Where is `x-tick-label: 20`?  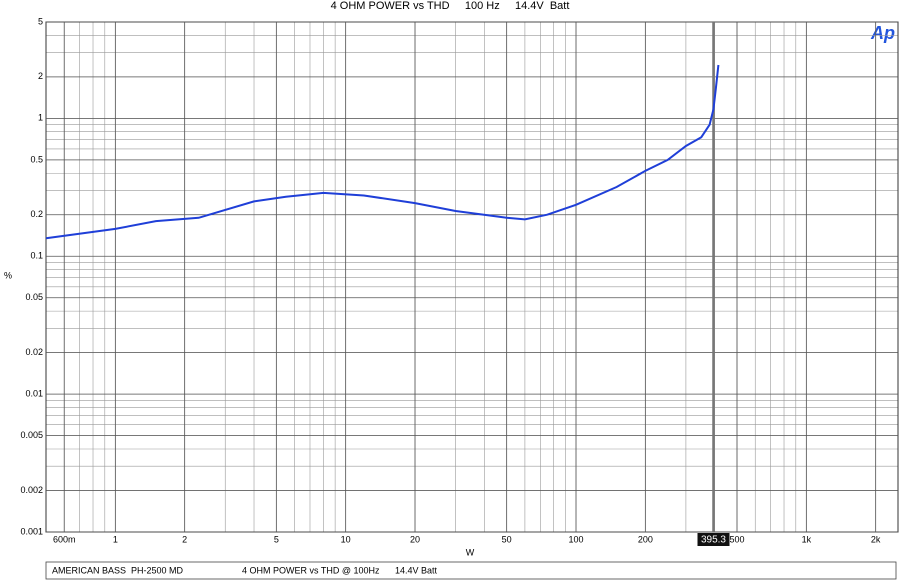 x-tick-label: 20 is located at coordinates (415, 539).